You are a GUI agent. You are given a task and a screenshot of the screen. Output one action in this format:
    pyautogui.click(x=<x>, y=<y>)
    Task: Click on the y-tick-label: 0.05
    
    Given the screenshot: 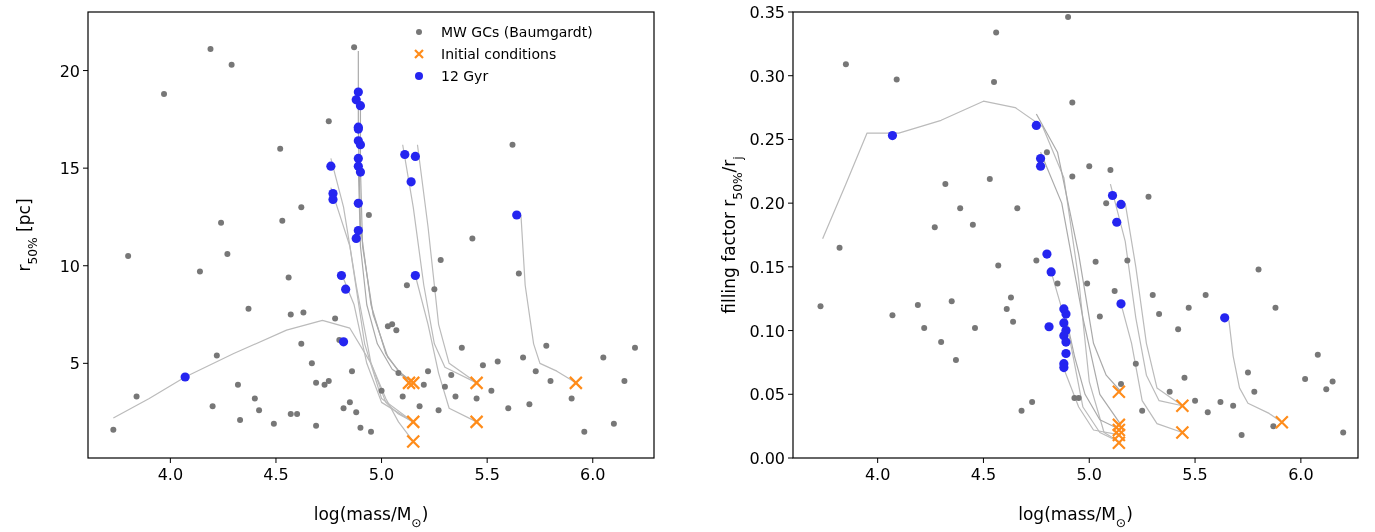 What is the action you would take?
    pyautogui.click(x=767, y=395)
    